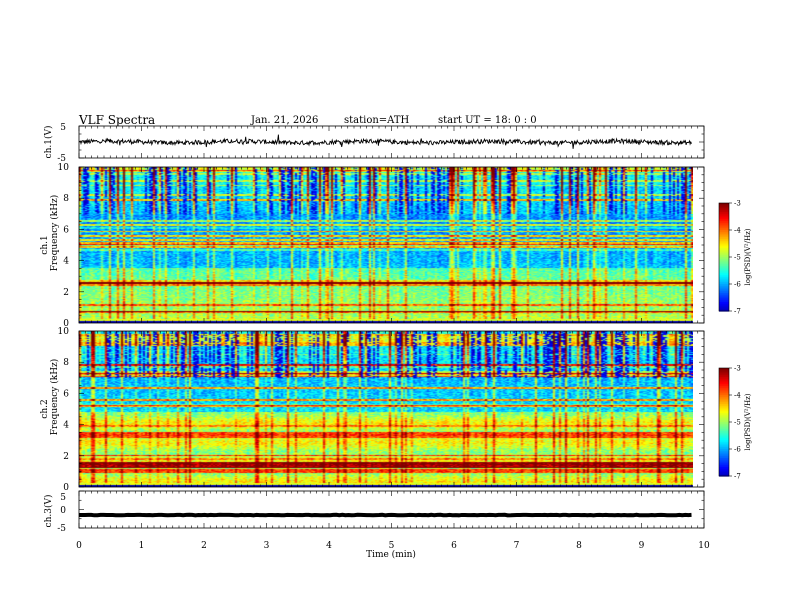  Describe the element at coordinates (66, 394) in the screenshot. I see `ch2-ytick-label: 6` at that location.